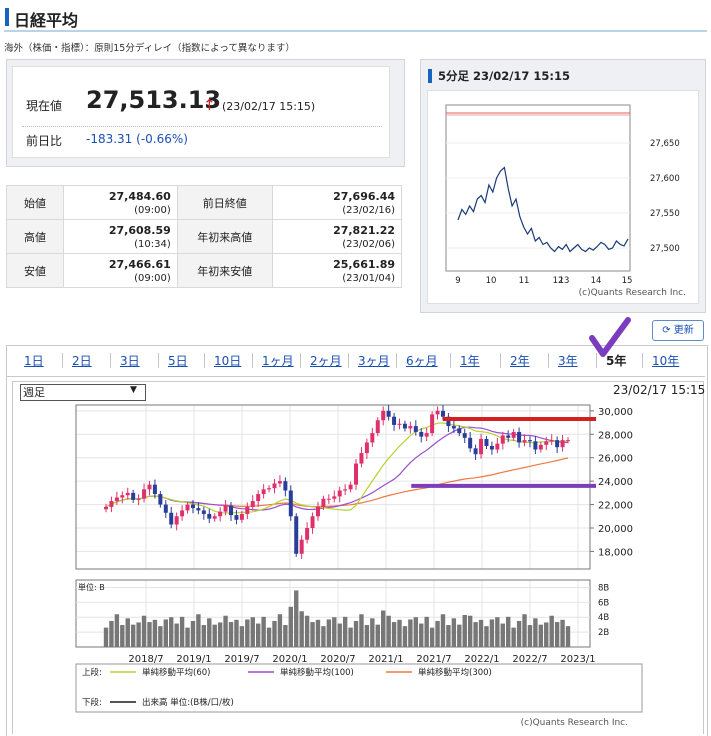  Describe the element at coordinates (665, 179) in the screenshot. I see `intraday-y-tick: 27,600` at that location.